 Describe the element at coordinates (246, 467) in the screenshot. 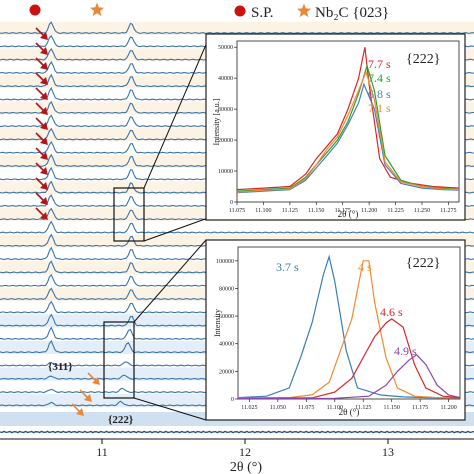

I see `main-x-axis-label: 2θ (°)` at that location.